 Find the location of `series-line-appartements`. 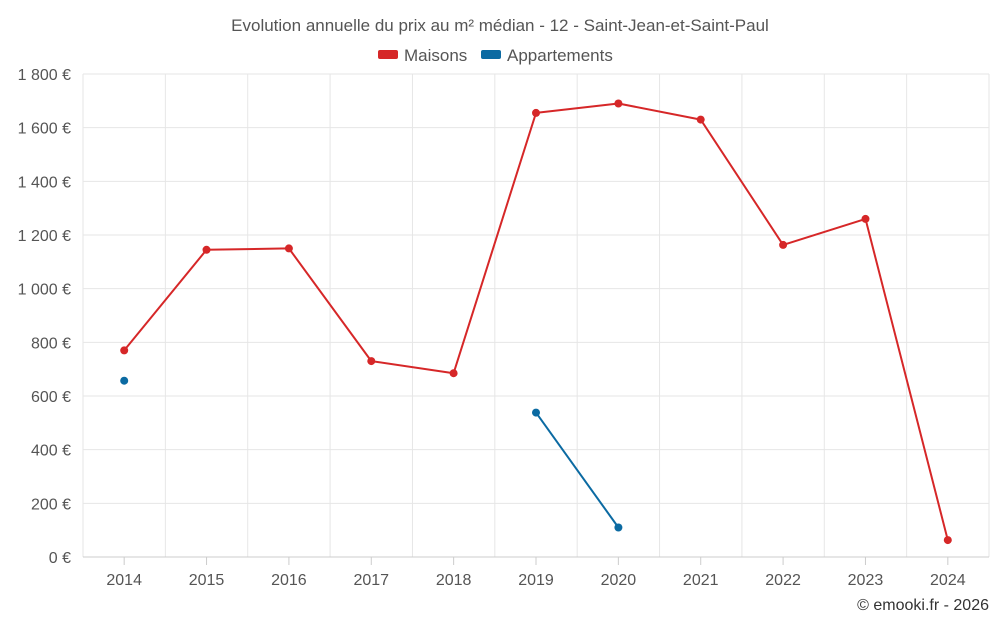

series-line-appartements is located at coordinates (577, 470).